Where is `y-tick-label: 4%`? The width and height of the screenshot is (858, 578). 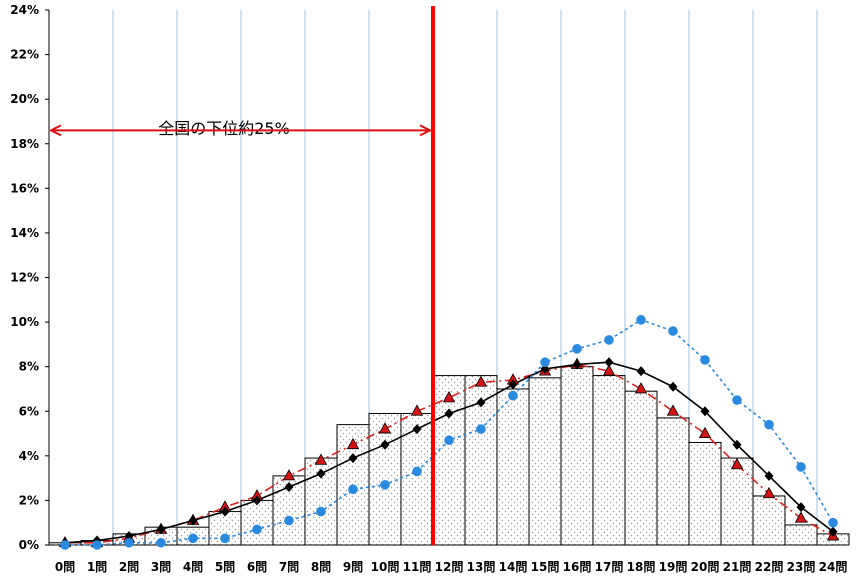 y-tick-label: 4% is located at coordinates (29, 456).